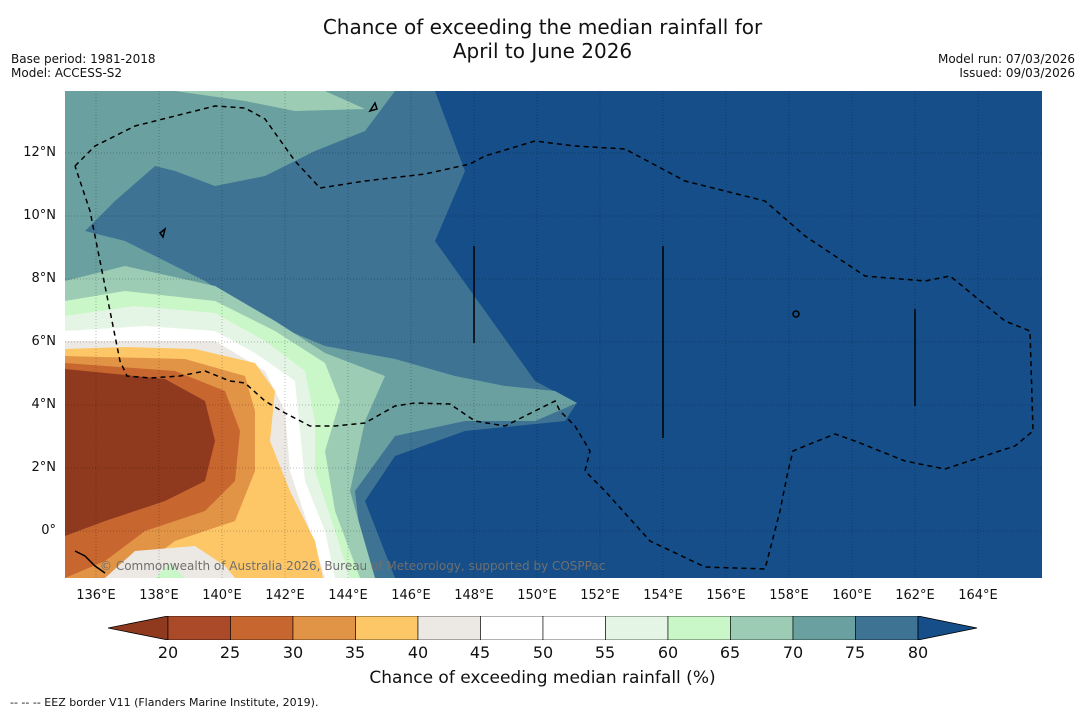 Image resolution: width=1085 pixels, height=713 pixels. Describe the element at coordinates (44, 467) in the screenshot. I see `lat-label-2n: 2°N` at that location.